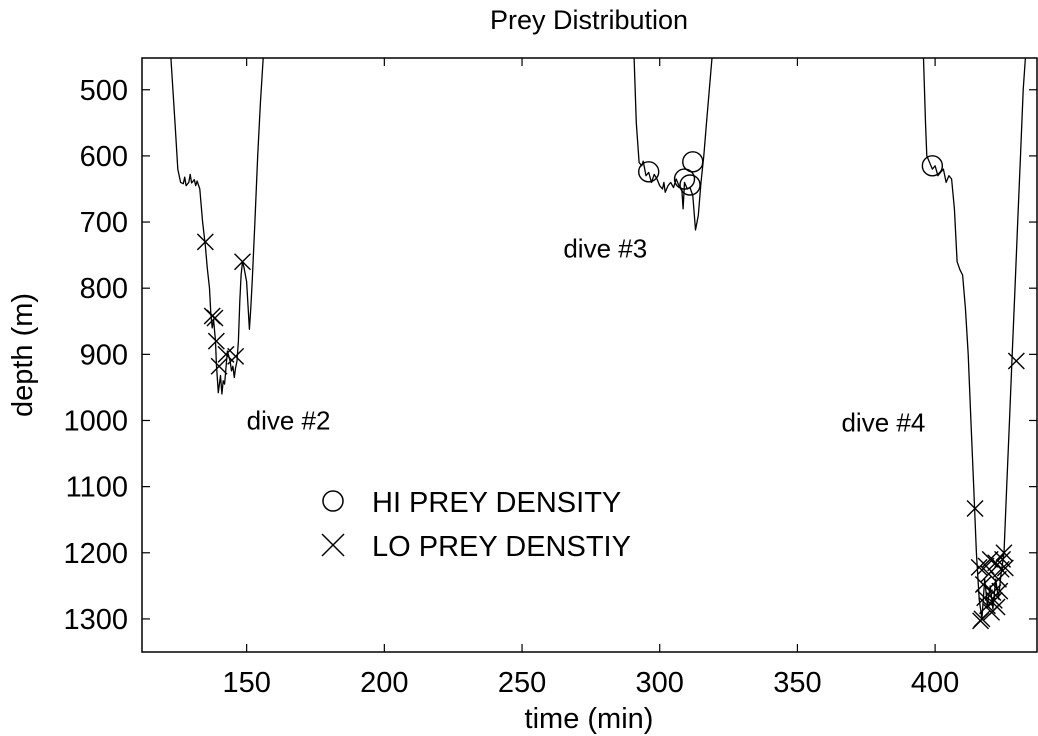  What do you see at coordinates (95, 620) in the screenshot?
I see `y-tick-label: 1300` at bounding box center [95, 620].